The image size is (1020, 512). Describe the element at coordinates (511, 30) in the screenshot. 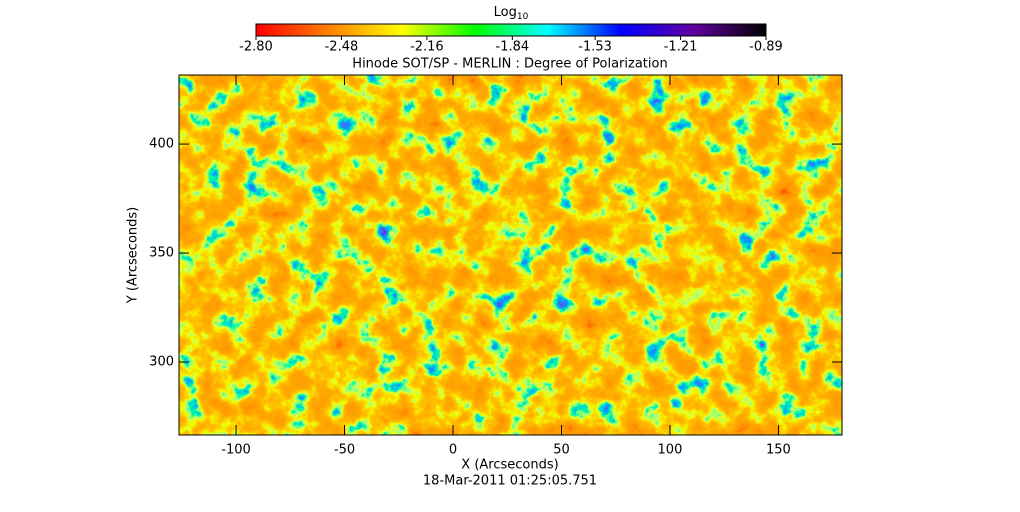

I see `colorbar` at that location.